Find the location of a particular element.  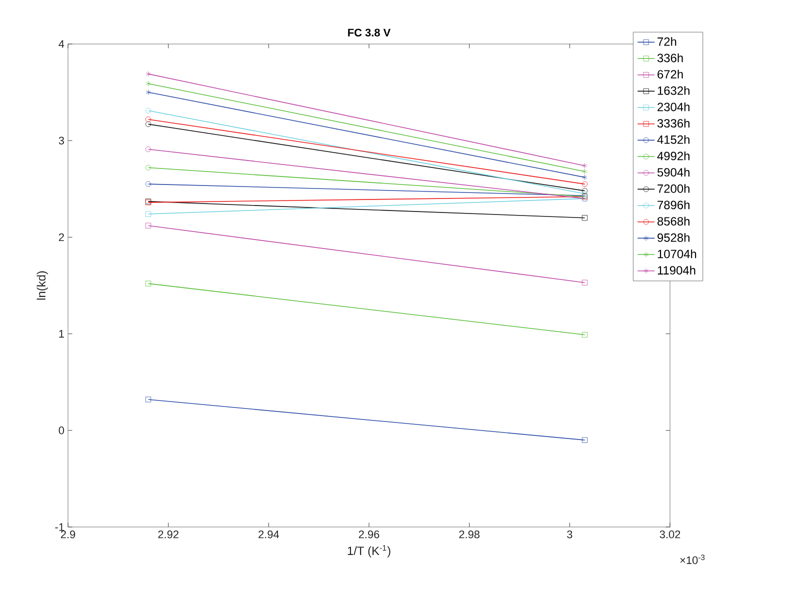

x-tick-label: 2.92 is located at coordinates (168, 534).